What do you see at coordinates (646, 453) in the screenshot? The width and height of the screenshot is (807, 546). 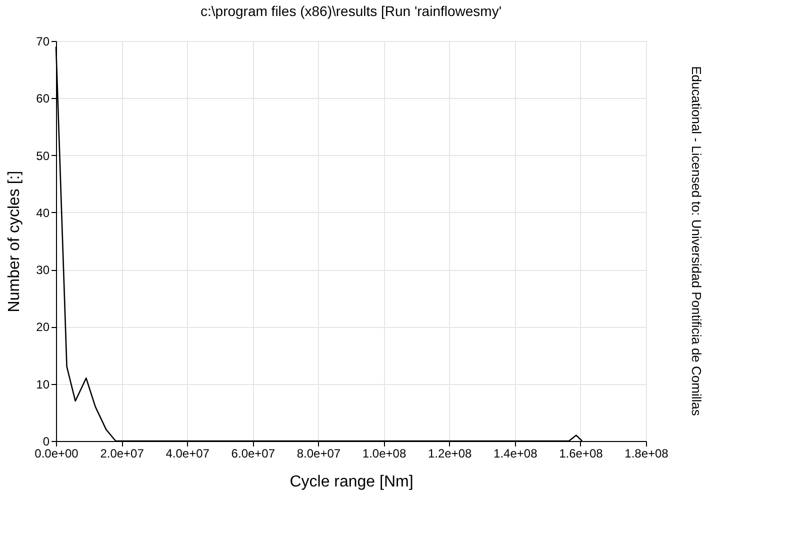 I see `x-tick-label: 1.8e+08` at bounding box center [646, 453].